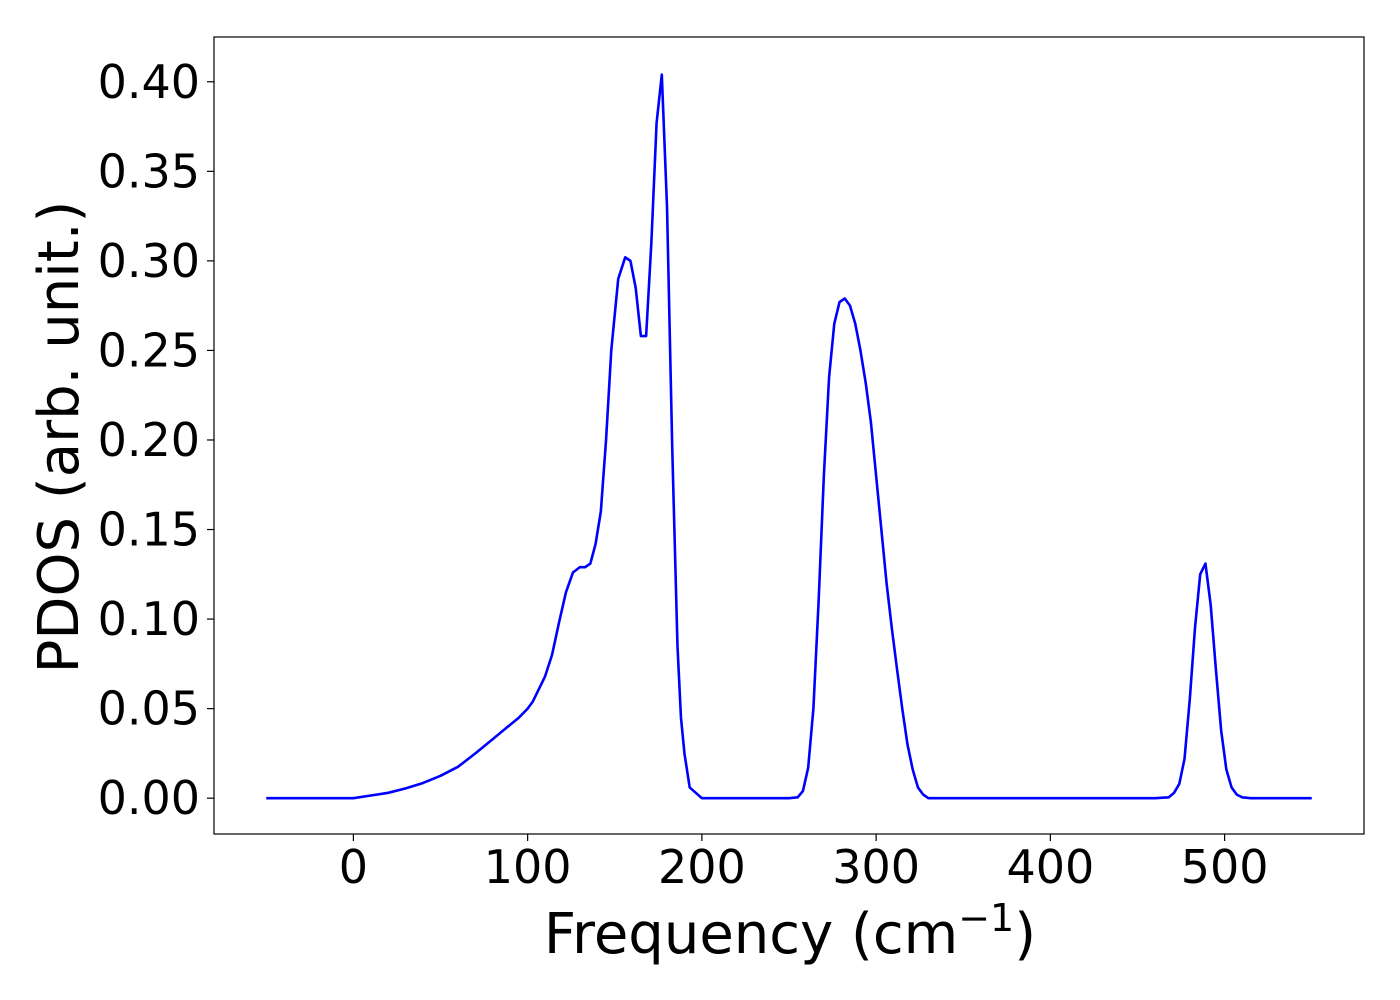 Image resolution: width=1400 pixels, height=1000 pixels. I want to click on x-axis-label-close: ), so click(1025, 934).